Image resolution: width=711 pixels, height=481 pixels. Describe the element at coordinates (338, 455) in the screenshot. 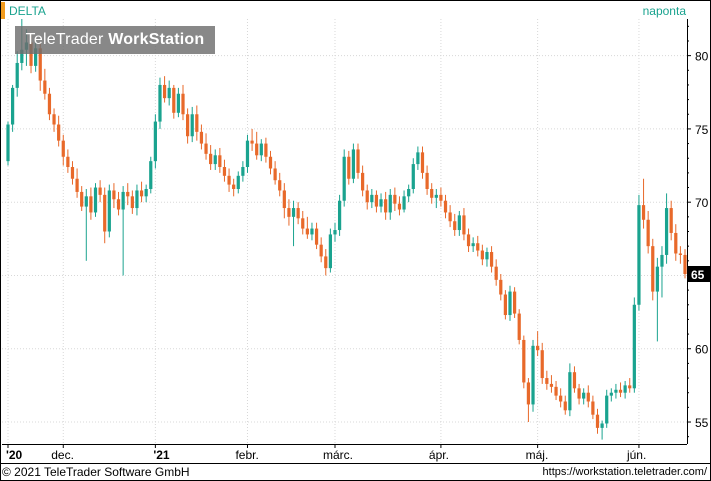

I see `x-tick-label: márc.` at that location.